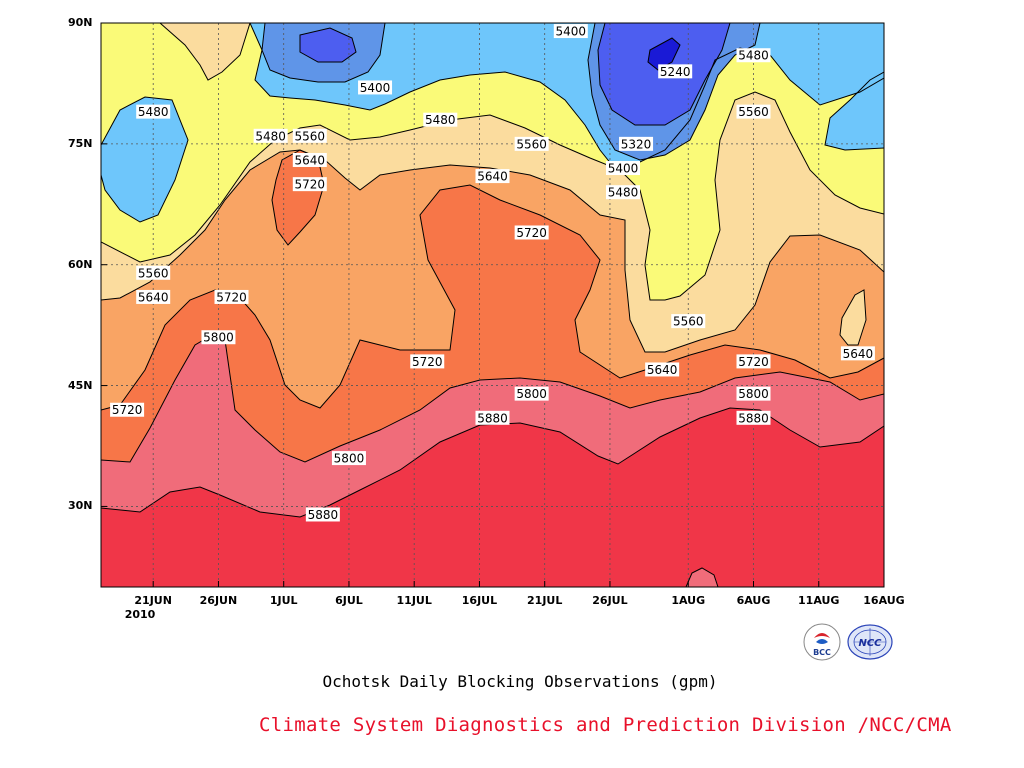  I want to click on x-tick-label: 1JUL, so click(283, 600).